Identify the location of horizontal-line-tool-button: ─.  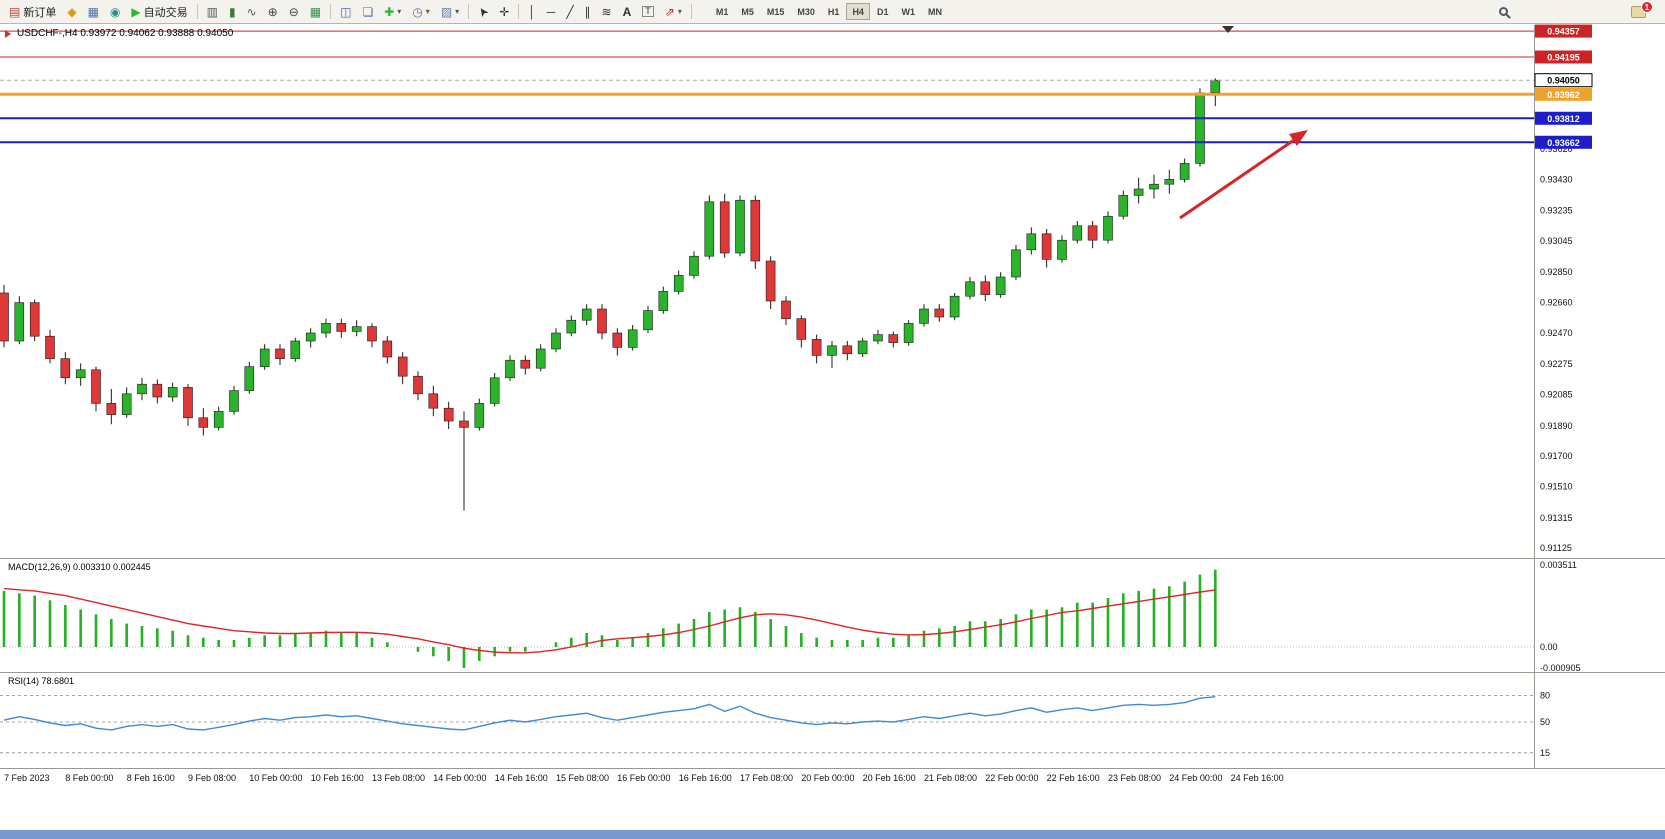
(551, 12).